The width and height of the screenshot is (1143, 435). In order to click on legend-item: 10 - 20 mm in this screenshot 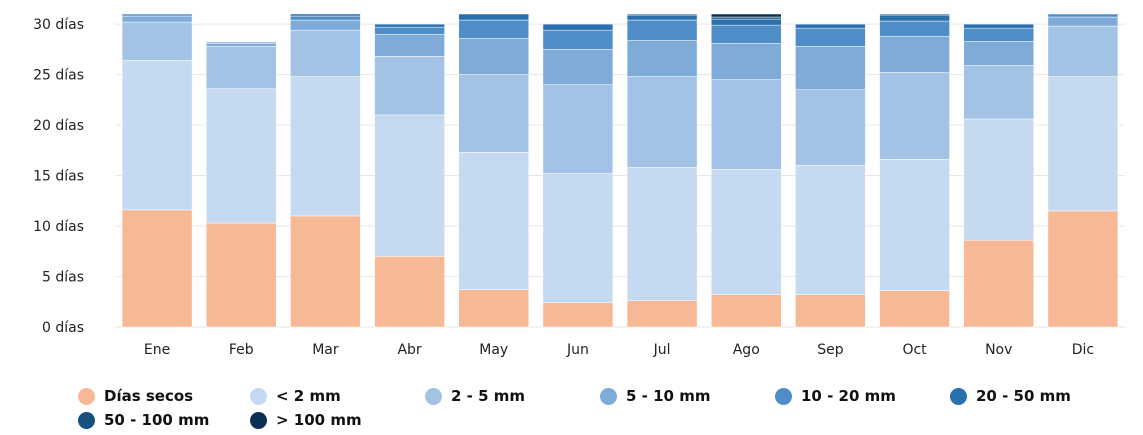, I will do `click(862, 396)`.